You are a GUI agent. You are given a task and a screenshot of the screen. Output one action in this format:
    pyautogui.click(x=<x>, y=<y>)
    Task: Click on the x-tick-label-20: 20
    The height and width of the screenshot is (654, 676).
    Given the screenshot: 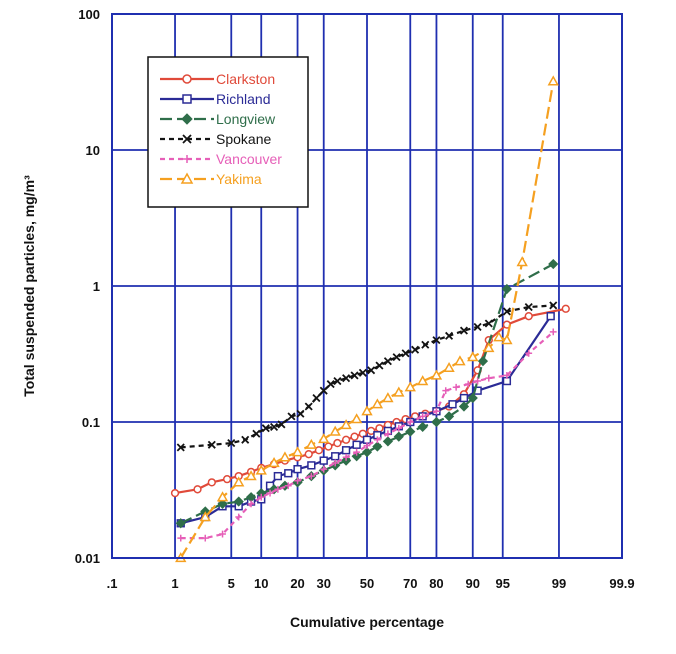 What is the action you would take?
    pyautogui.click(x=297, y=583)
    